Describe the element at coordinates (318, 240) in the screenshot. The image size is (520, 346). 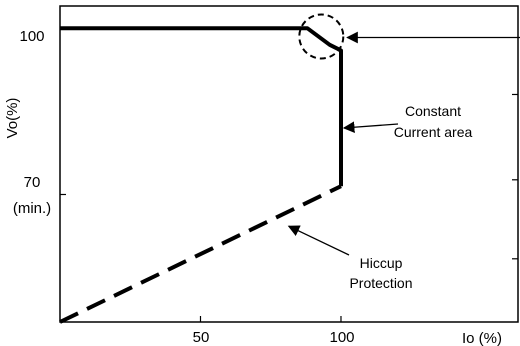
I see `hiccup-arrow` at that location.